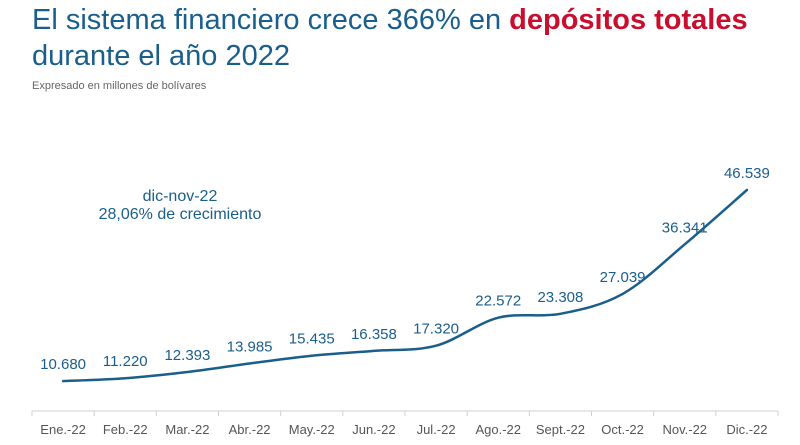  What do you see at coordinates (436, 329) in the screenshot?
I see `data-label: 17.320` at bounding box center [436, 329].